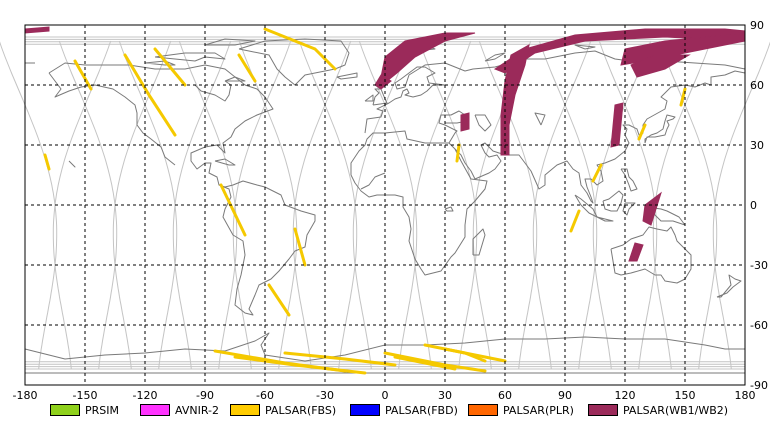 This screenshot has height=430, width=770. Describe the element at coordinates (197, 410) in the screenshot. I see `legend-label: AVNIR-2` at that location.